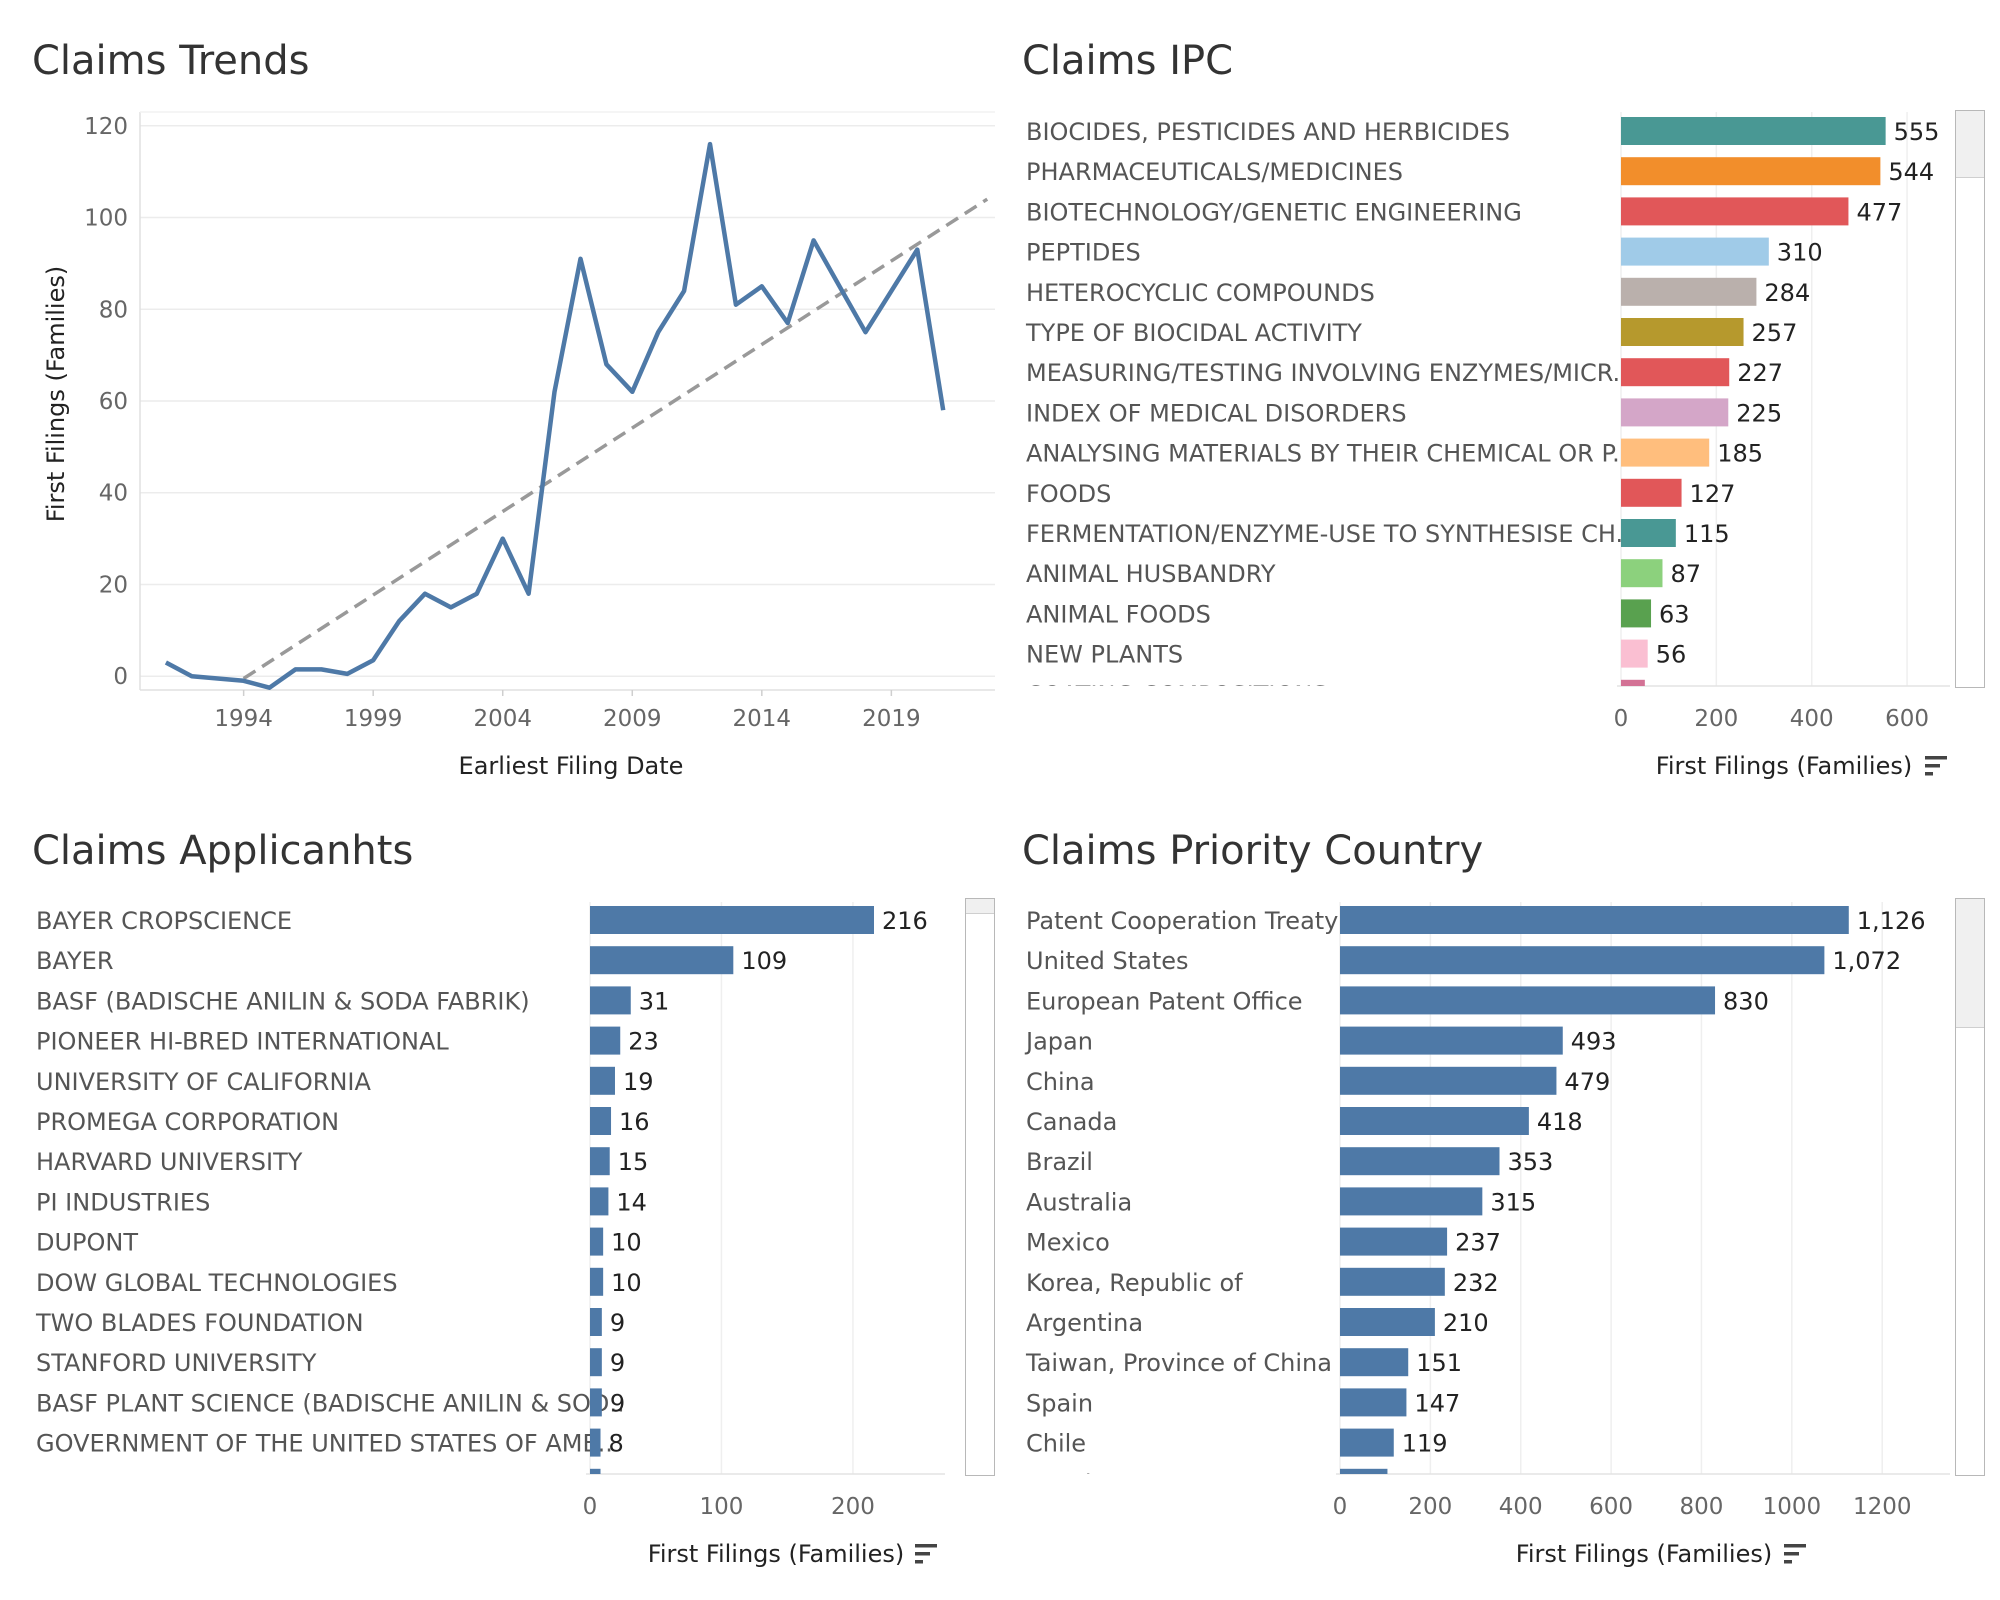 This screenshot has width=2000, height=1600. I want to click on country-category-label: Canada, so click(1071, 1122).